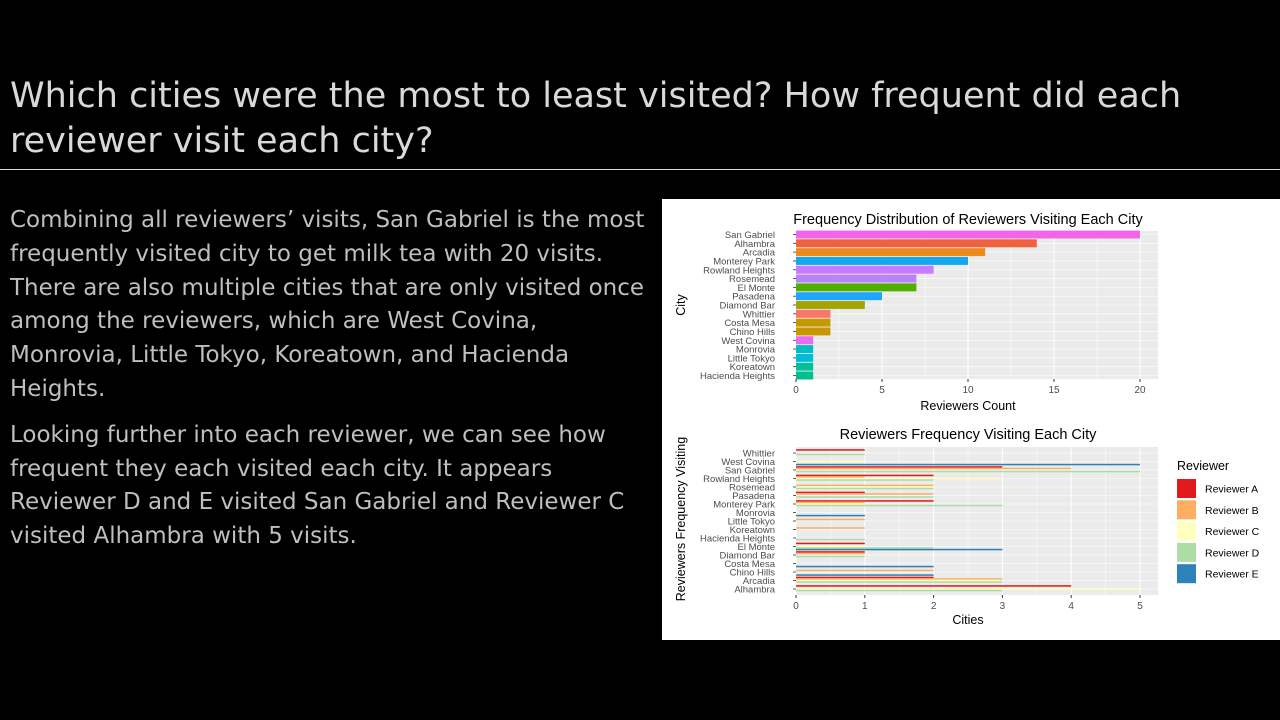 Image resolution: width=1280 pixels, height=720 pixels. Describe the element at coordinates (865, 570) in the screenshot. I see `bar-chino-hills-reviewer-b` at that location.